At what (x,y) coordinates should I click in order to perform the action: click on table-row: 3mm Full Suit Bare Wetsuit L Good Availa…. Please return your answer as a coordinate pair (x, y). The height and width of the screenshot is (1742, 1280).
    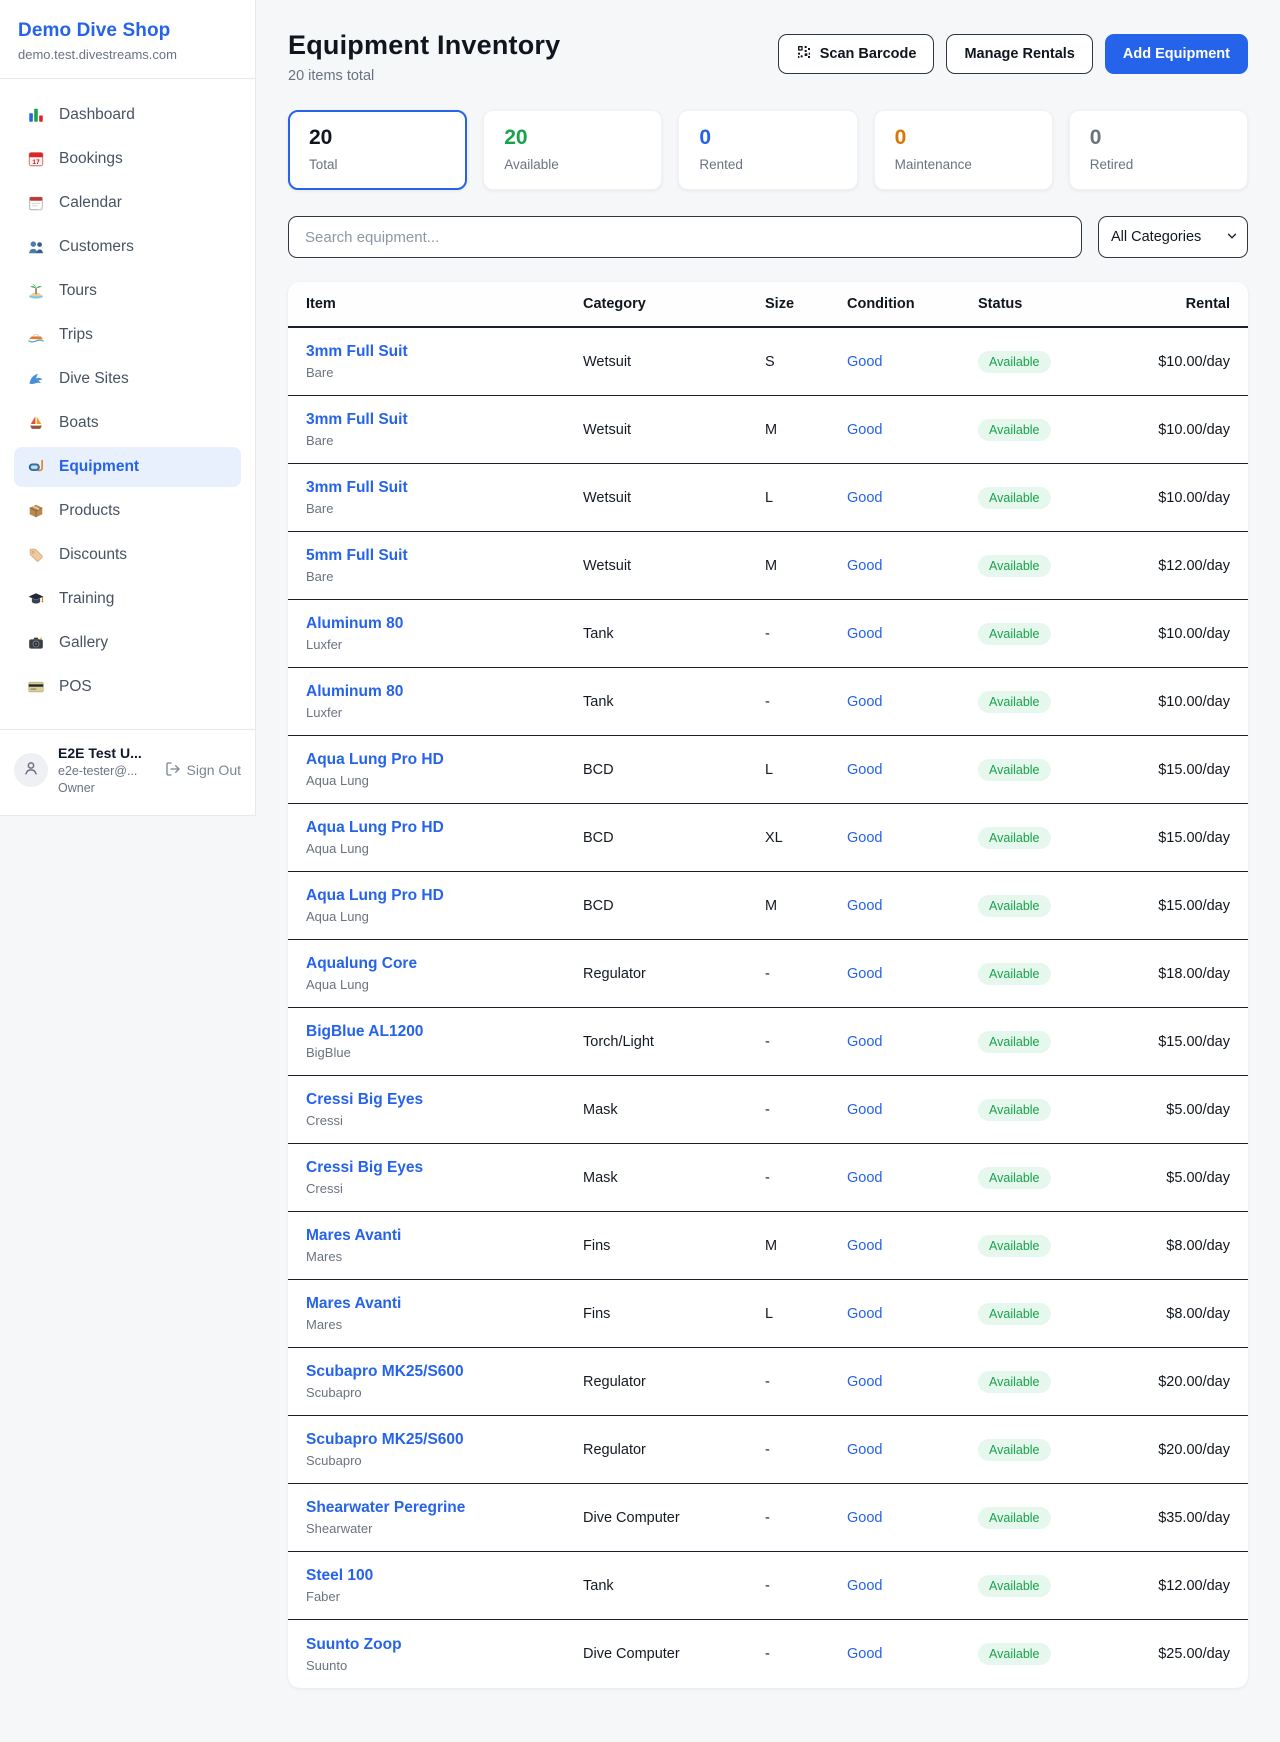
    Looking at the image, I should click on (768, 498).